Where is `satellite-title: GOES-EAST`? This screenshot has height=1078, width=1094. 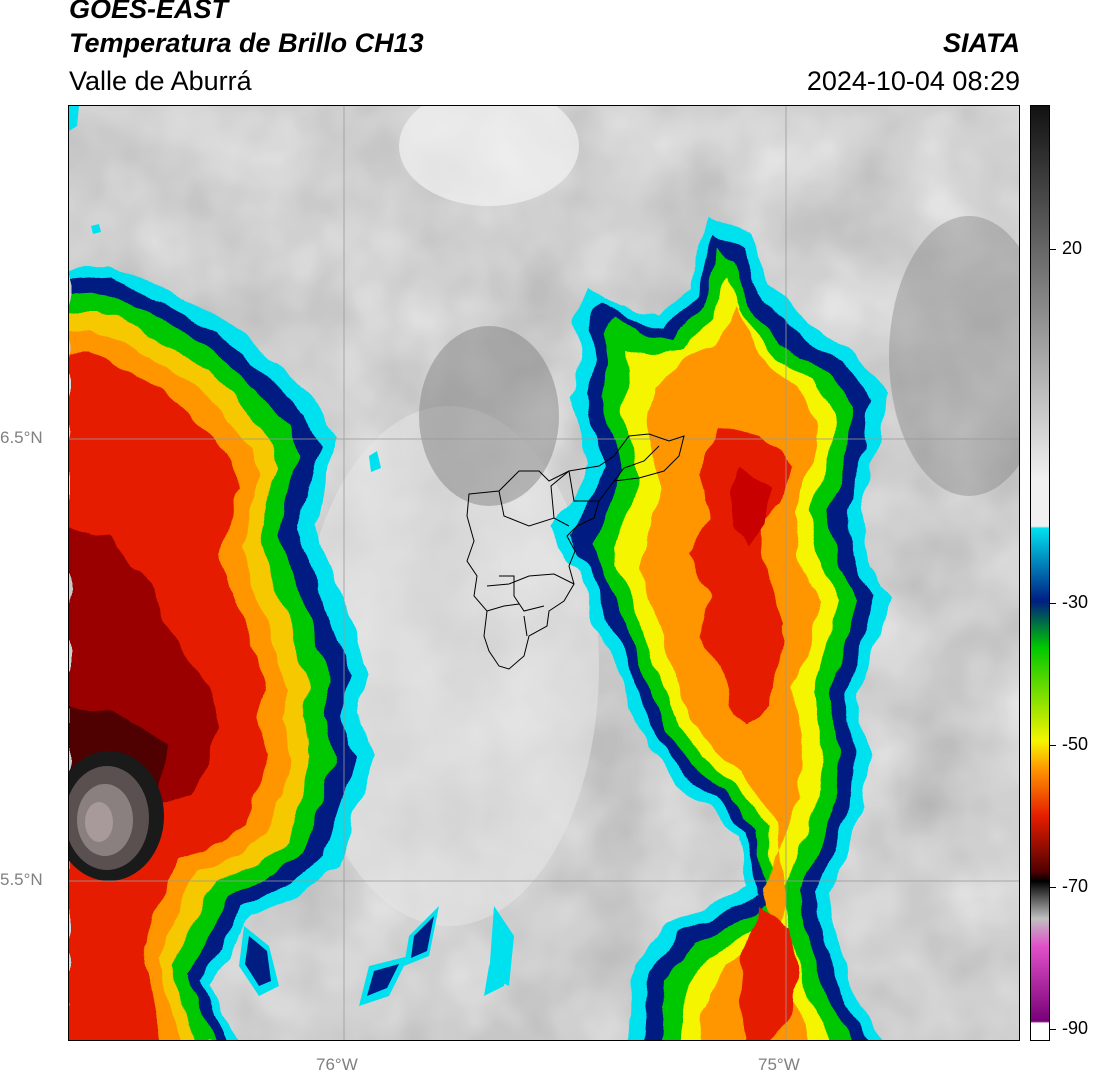 satellite-title: GOES-EAST is located at coordinates (149, 12).